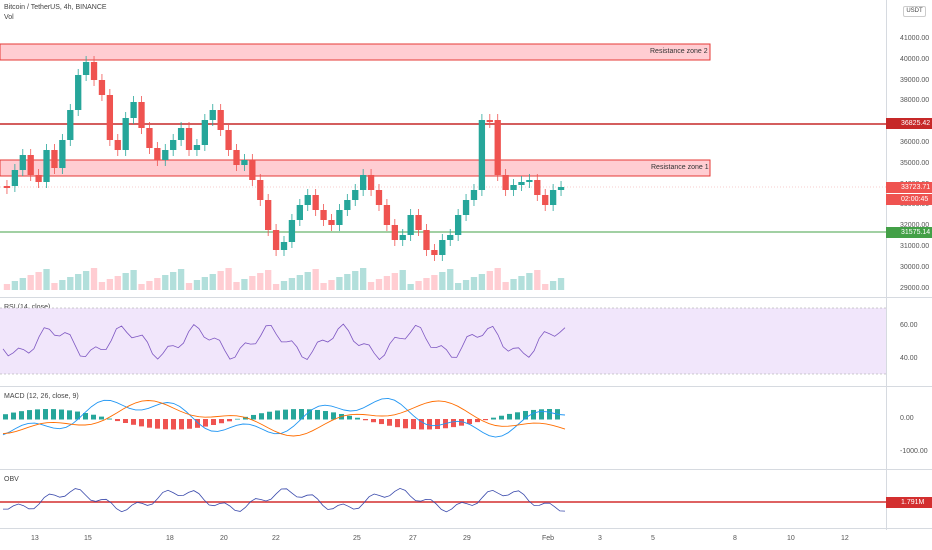 The width and height of the screenshot is (932, 550). Describe the element at coordinates (27, 307) in the screenshot. I see `rsi-label: RSI (14, close)` at that location.